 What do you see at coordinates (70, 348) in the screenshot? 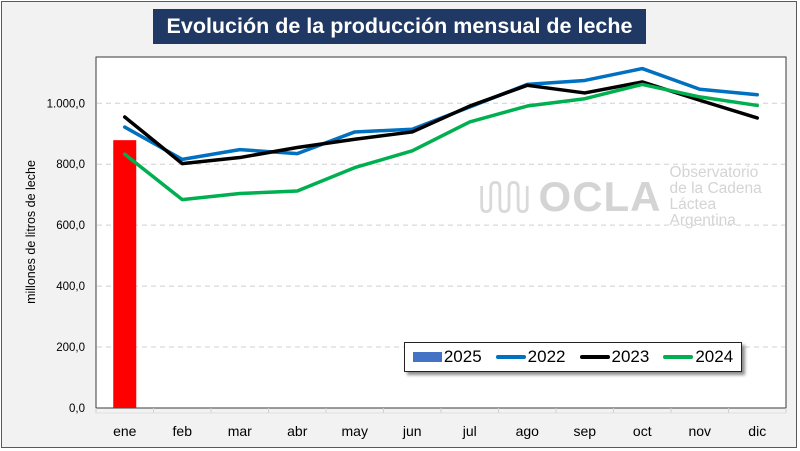
I see `y-tick-label: 200,0` at bounding box center [70, 348].